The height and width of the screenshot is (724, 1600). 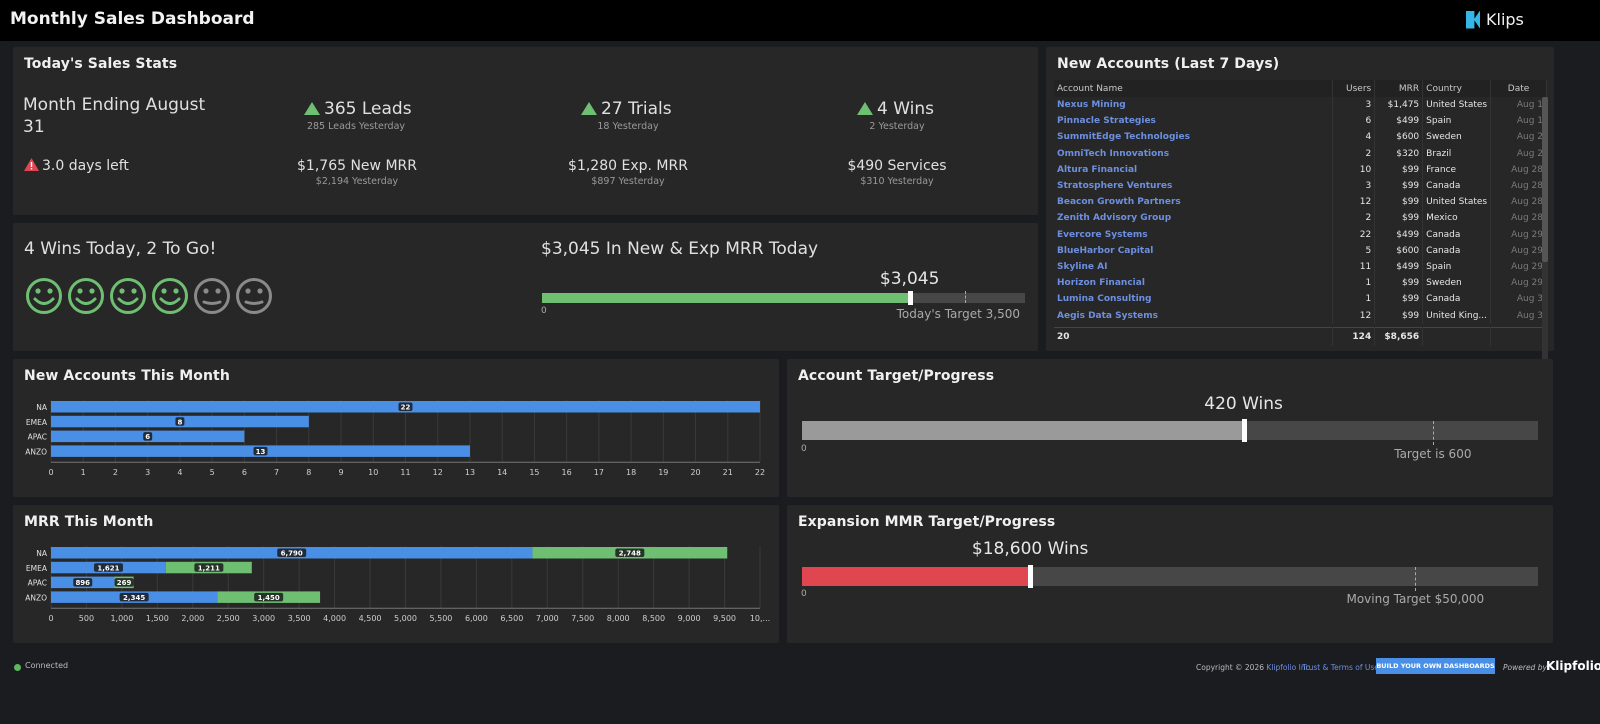 I want to click on column-header-mrr: MRR, so click(x=1399, y=88).